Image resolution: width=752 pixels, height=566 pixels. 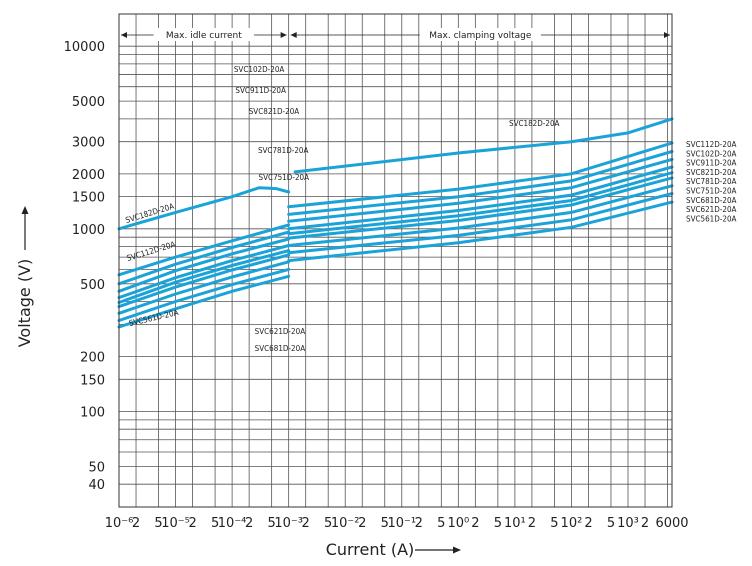 I want to click on series-annotation: SVC182D-20A, so click(x=534, y=123).